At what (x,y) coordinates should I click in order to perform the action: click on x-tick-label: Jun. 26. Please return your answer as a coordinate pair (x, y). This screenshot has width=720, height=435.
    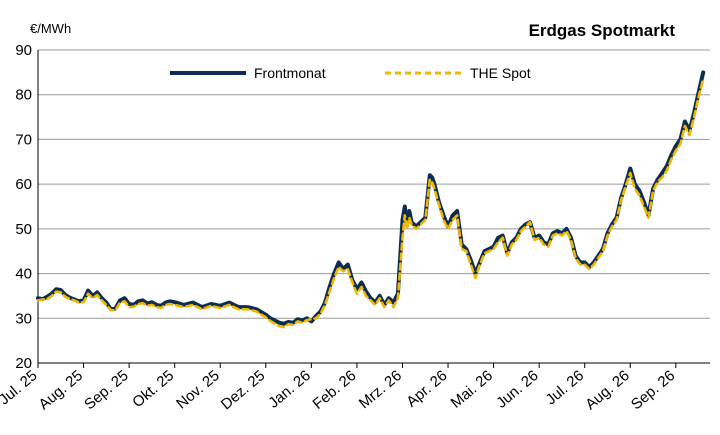
    Looking at the image, I should click on (517, 389).